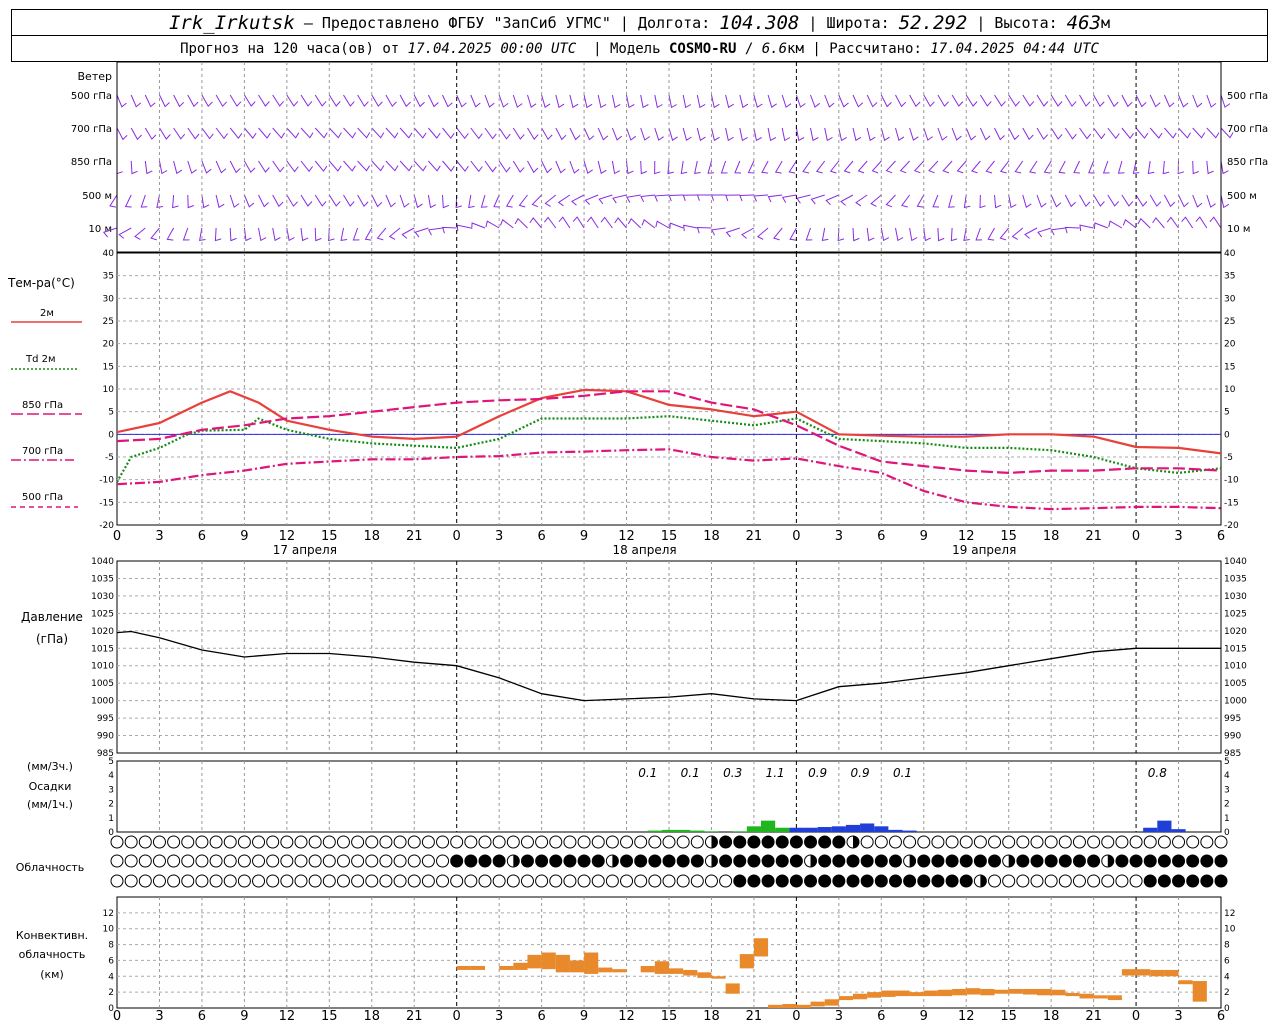 Image resolution: width=1280 pixels, height=1024 pixels. Describe the element at coordinates (159, 536) in the screenshot. I see `temp-time-tick: 3` at that location.